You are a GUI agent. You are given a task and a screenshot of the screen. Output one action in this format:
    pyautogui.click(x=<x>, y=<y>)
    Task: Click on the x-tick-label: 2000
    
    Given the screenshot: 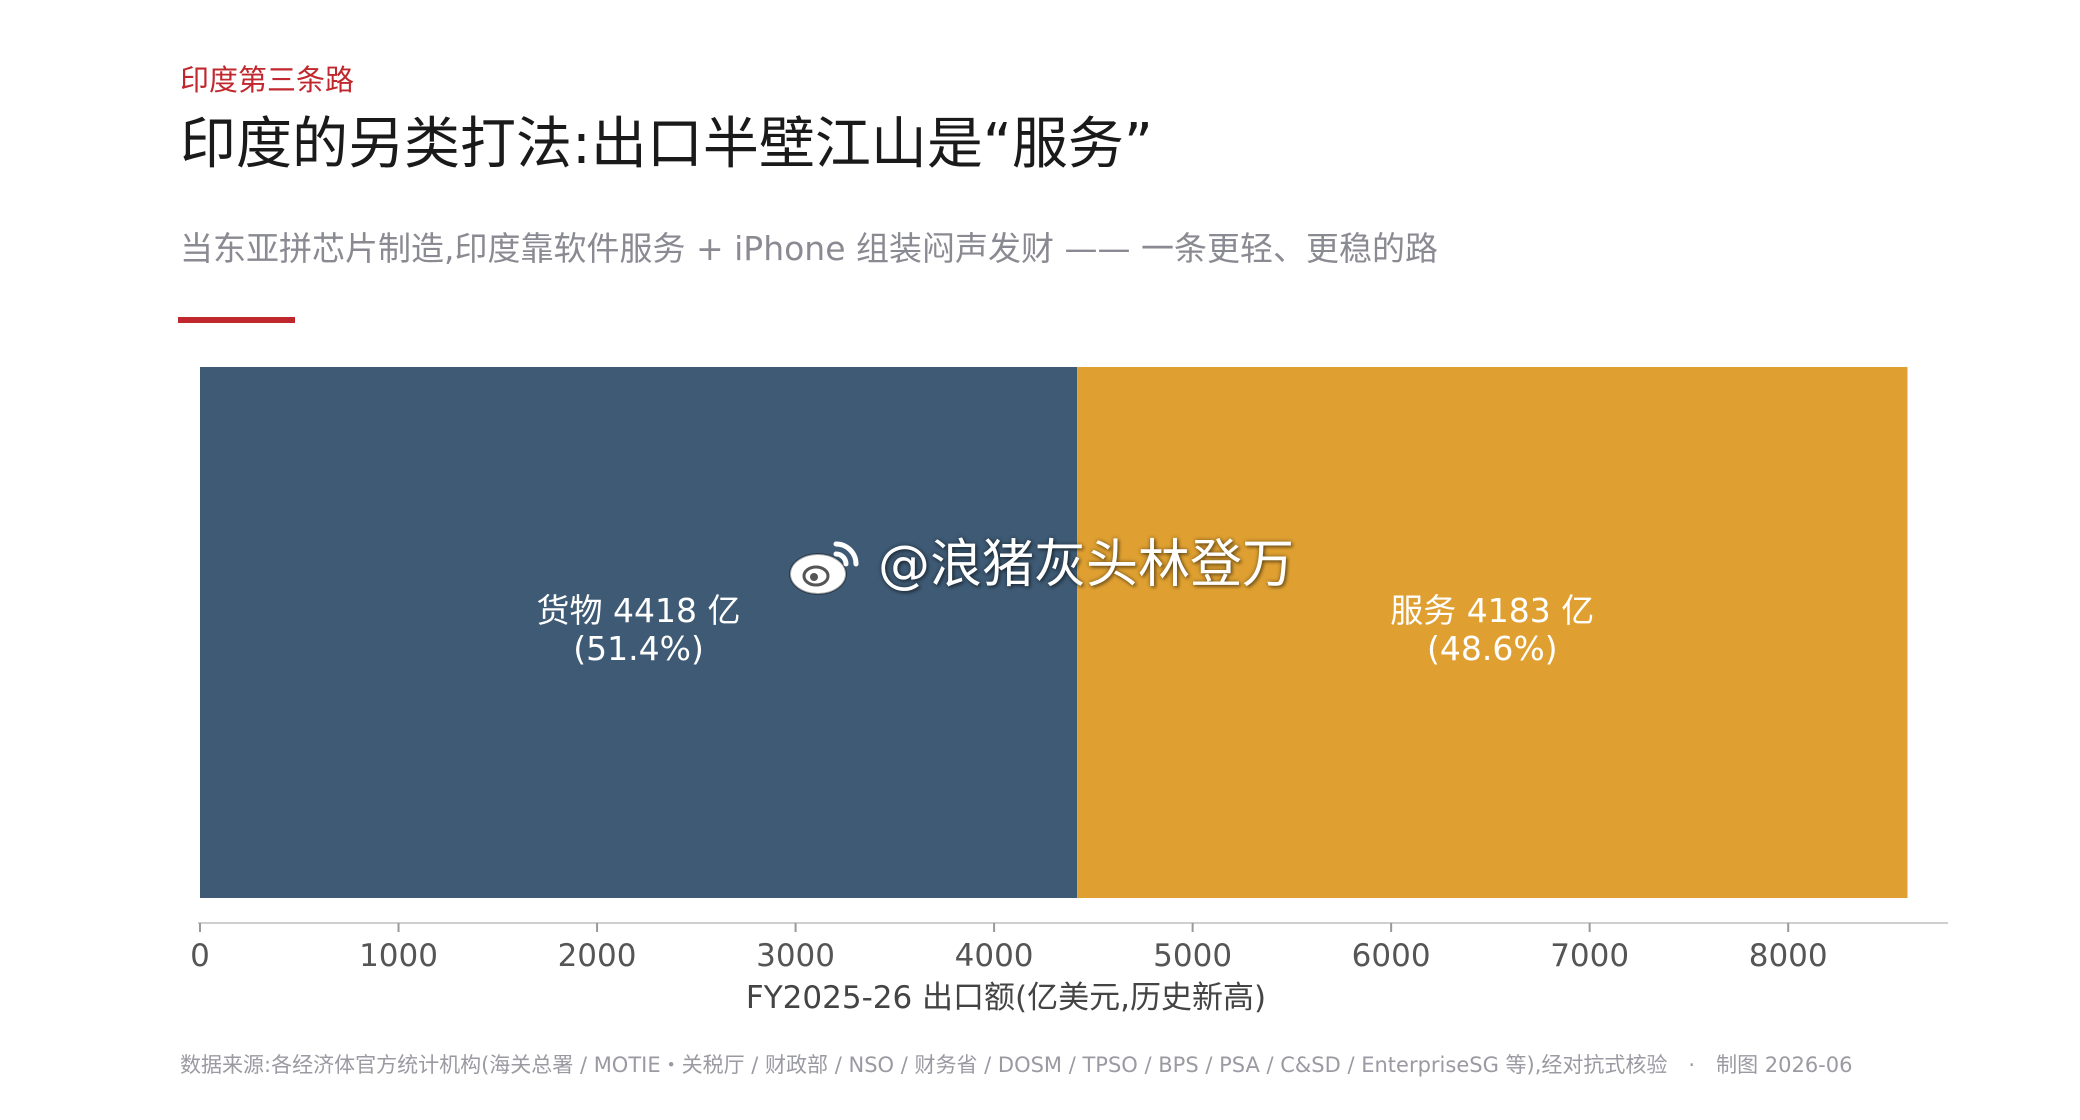 What is the action you would take?
    pyautogui.click(x=597, y=956)
    